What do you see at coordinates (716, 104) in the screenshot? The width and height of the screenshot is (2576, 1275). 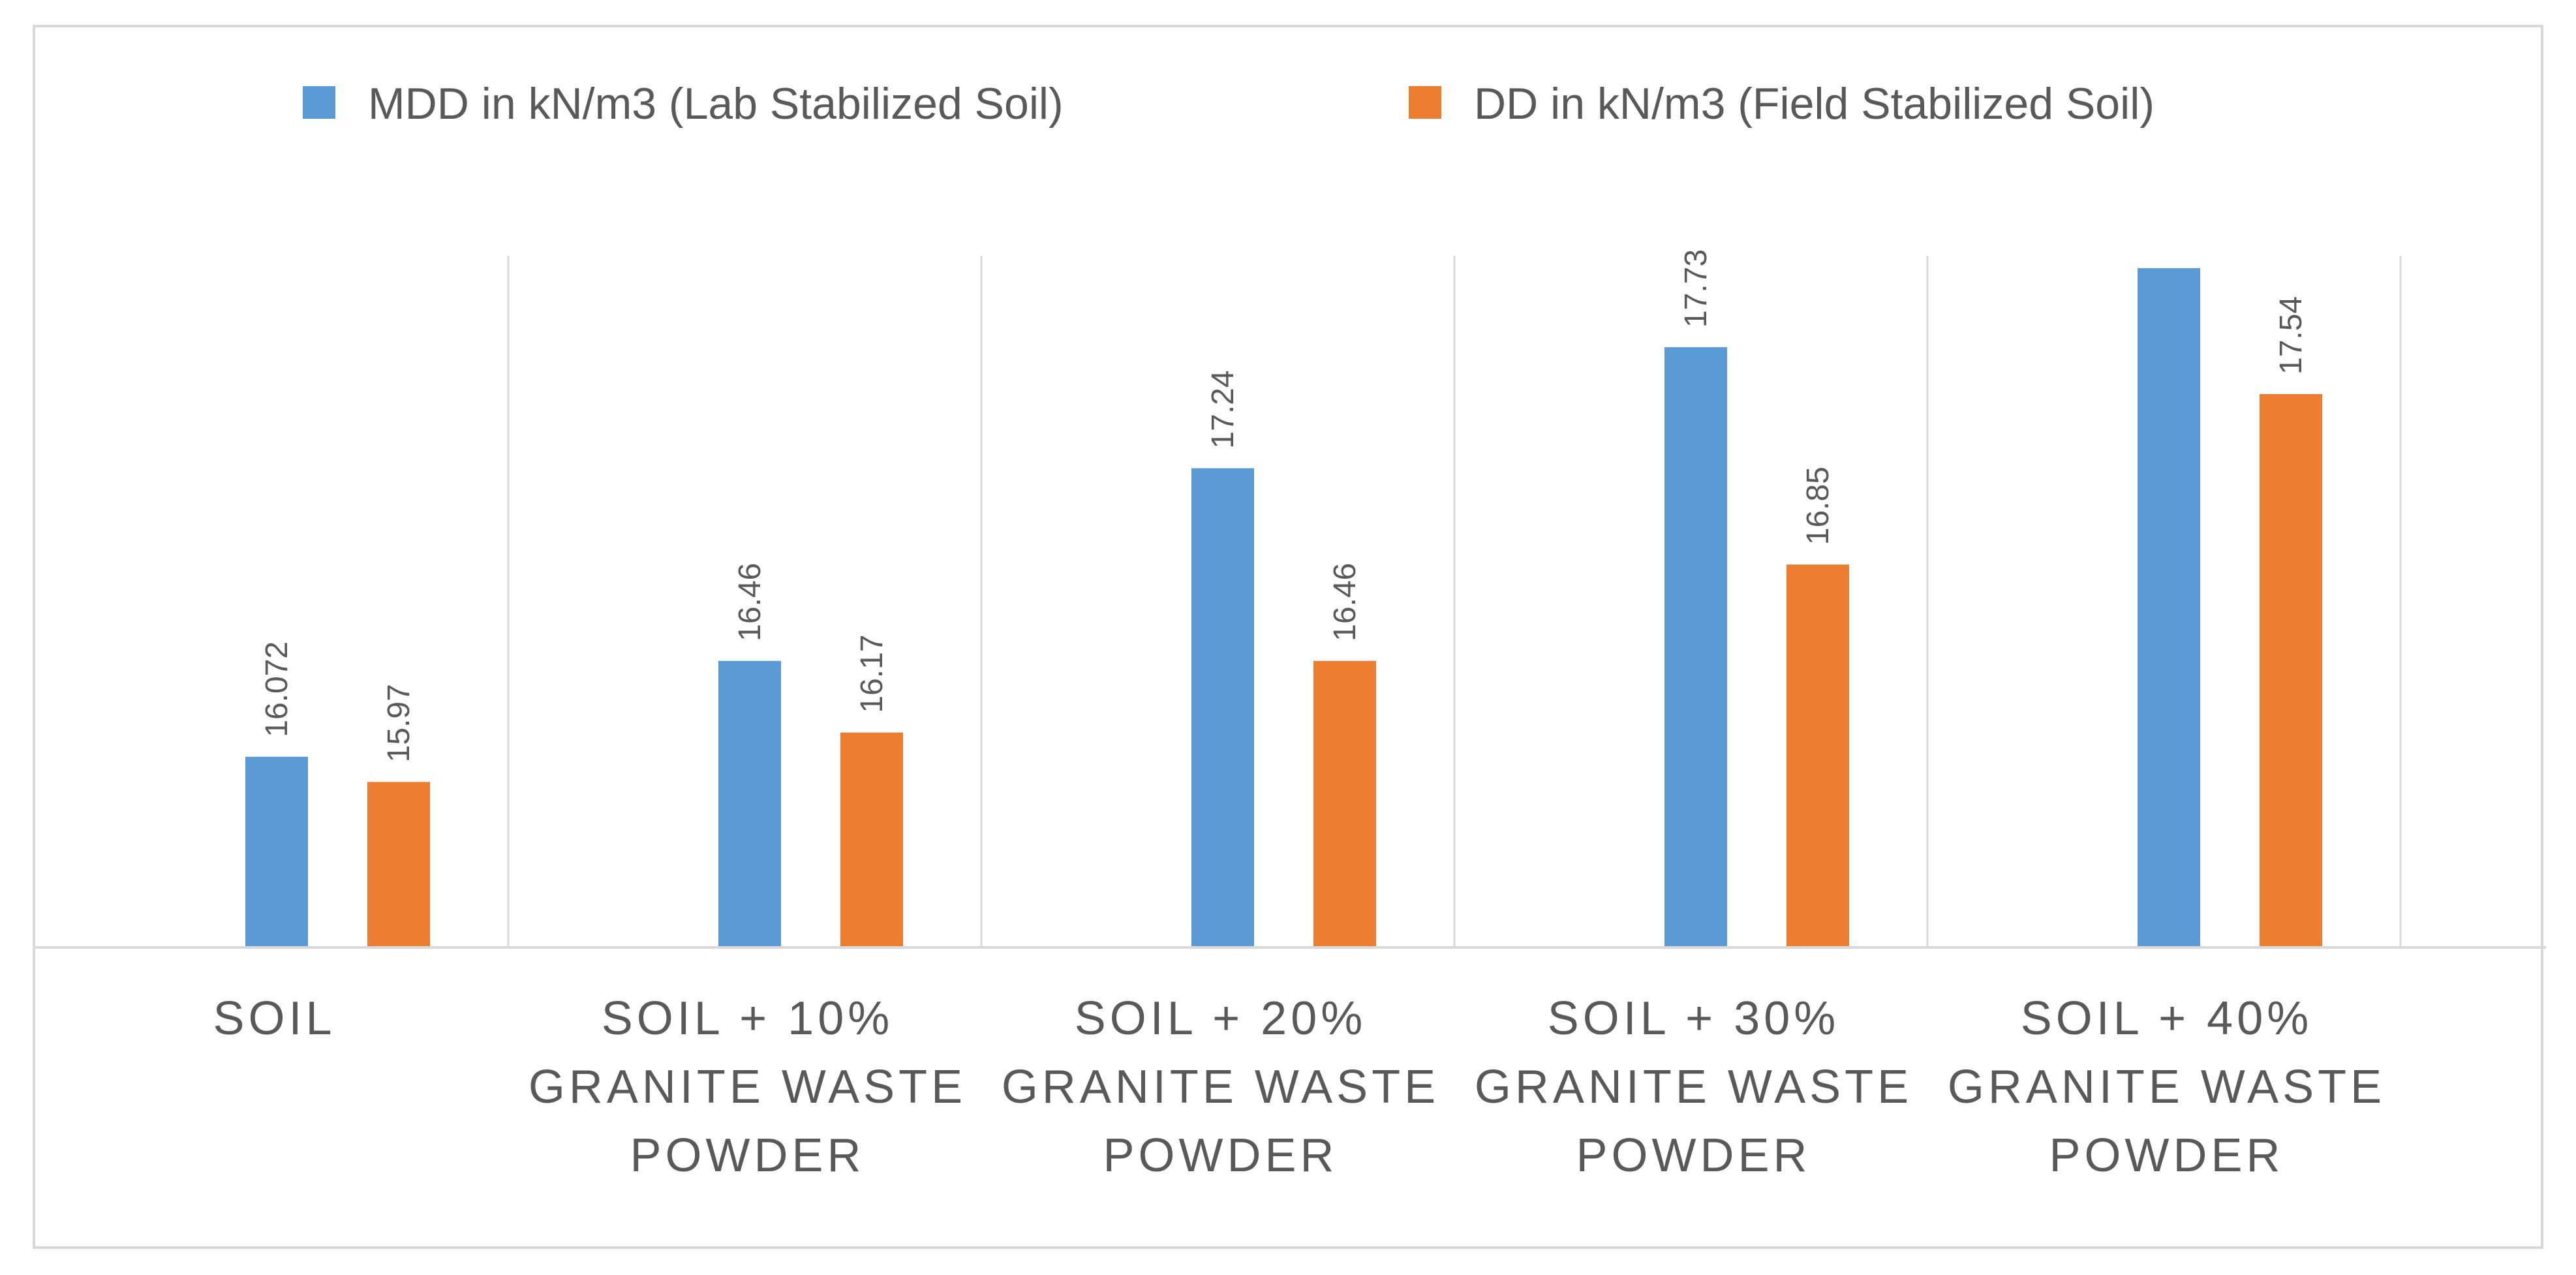 I see `legend-label-1: MDD in kN/m3 (Lab Stabilized Soil)` at bounding box center [716, 104].